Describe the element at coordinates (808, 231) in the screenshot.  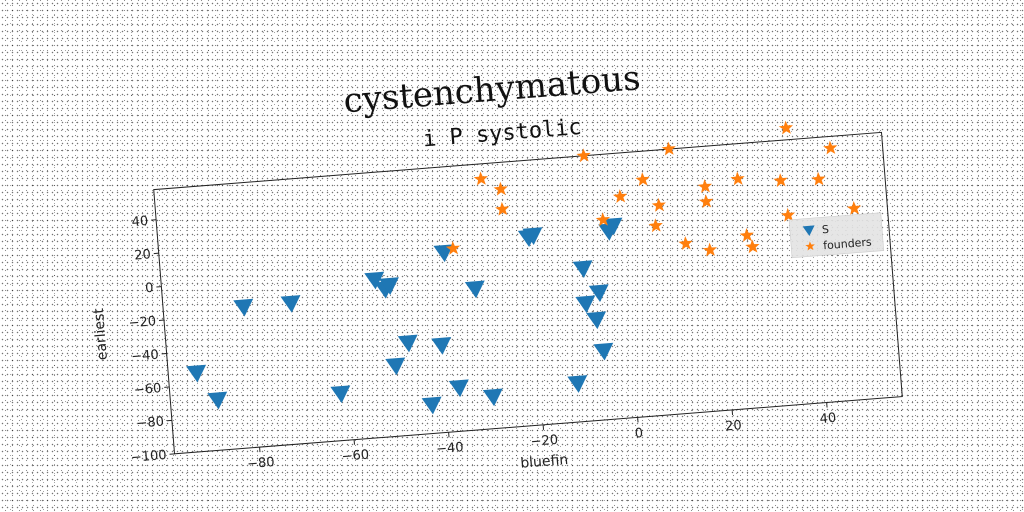
I see `legend-marker-s` at that location.